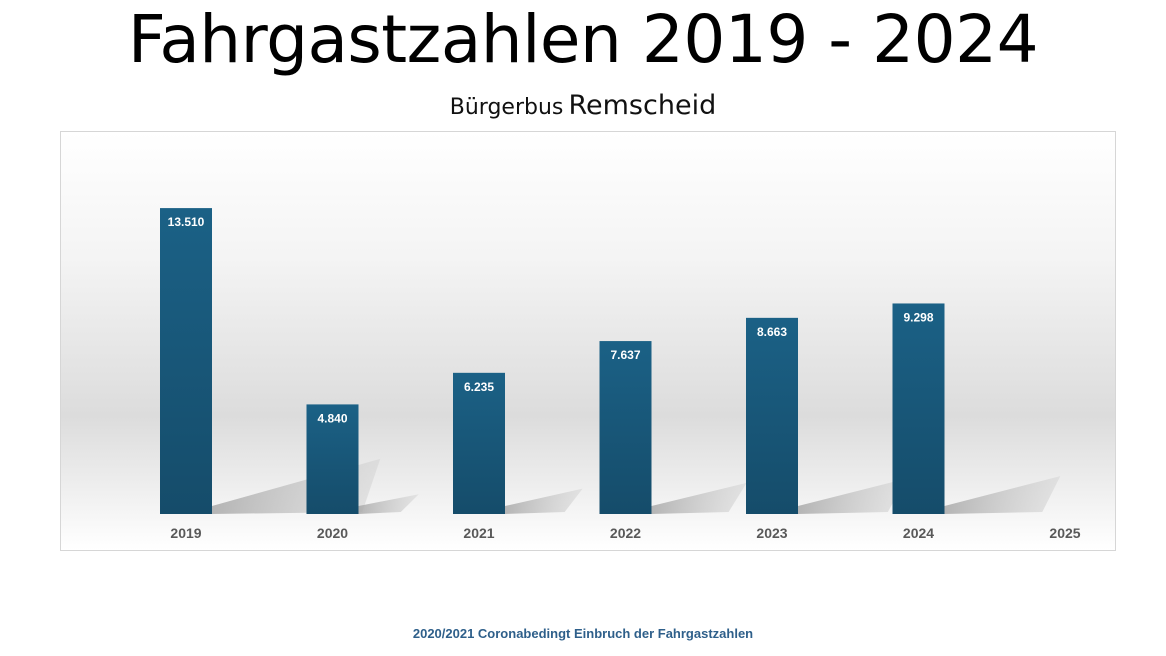  Describe the element at coordinates (186, 361) in the screenshot. I see `bar-2019` at that location.